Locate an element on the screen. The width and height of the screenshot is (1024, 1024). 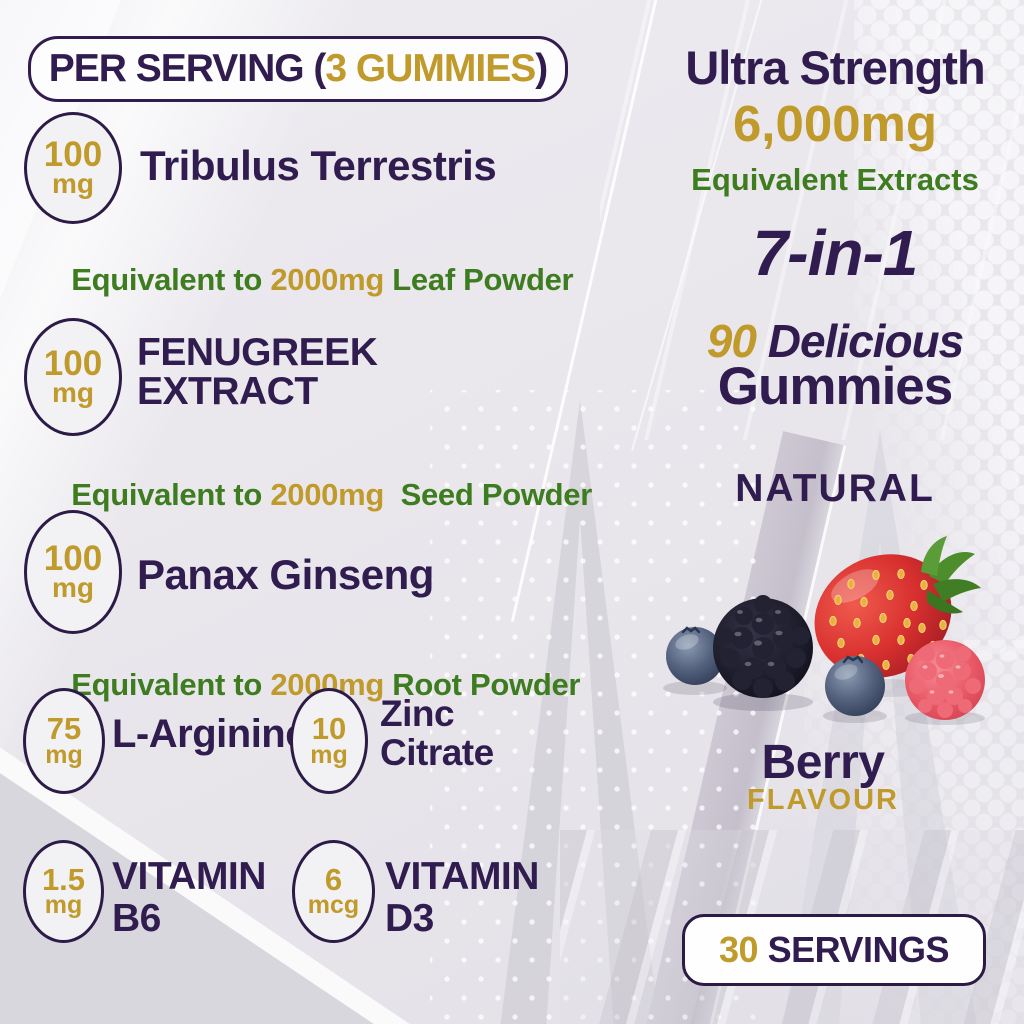
amount-circle-tribulus: 100 mg is located at coordinates (73, 168).